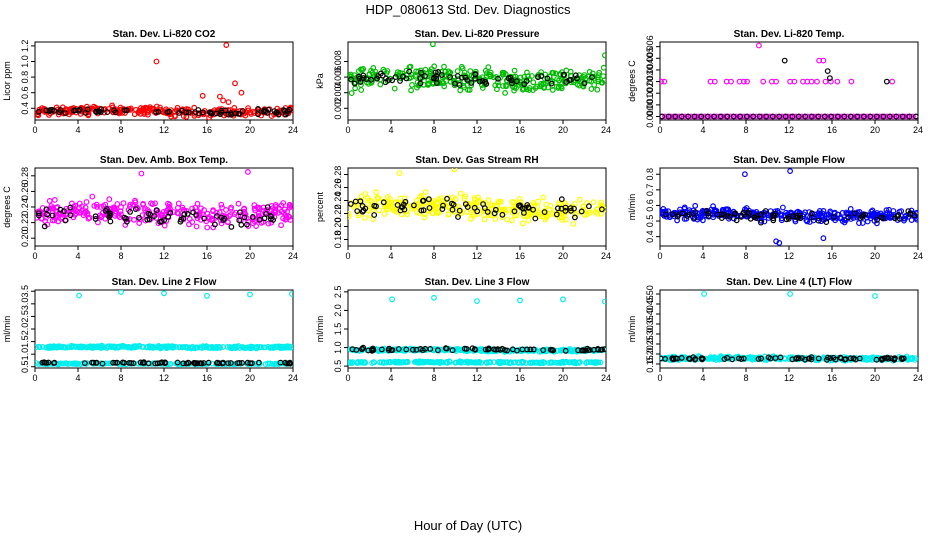 This screenshot has height=540, width=936. What do you see at coordinates (650, 46) in the screenshot?
I see `y-tick-label: 0.006` at bounding box center [650, 46].